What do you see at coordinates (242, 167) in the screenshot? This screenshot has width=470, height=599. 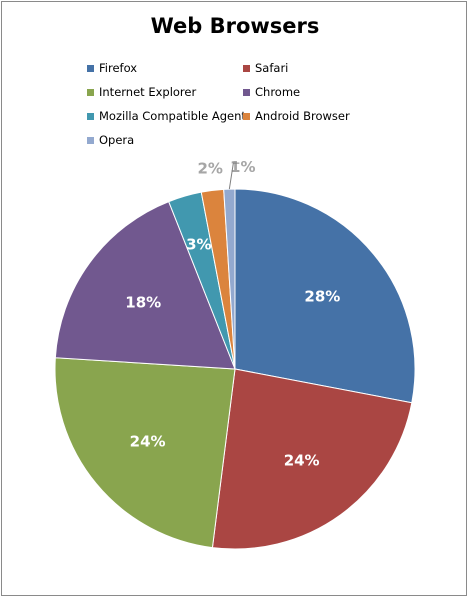 I see `data-label-opera: 1%` at bounding box center [242, 167].